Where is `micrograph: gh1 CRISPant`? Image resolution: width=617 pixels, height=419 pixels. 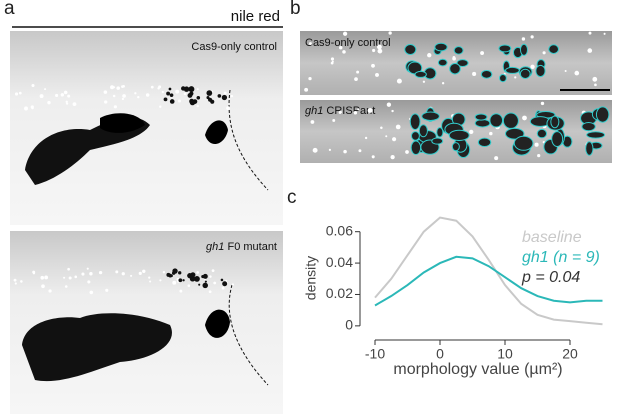 micrograph: gh1 CRISPant is located at coordinates (456, 131).